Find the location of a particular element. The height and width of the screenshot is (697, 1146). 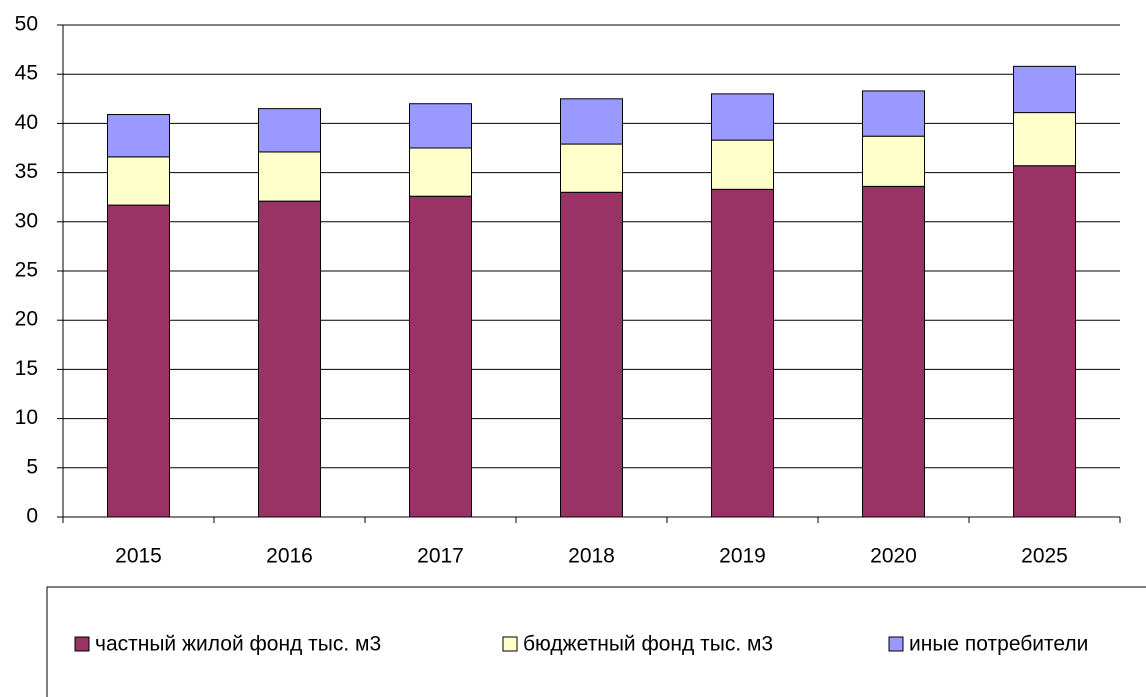

x-tick-label: 2016 is located at coordinates (289, 556).